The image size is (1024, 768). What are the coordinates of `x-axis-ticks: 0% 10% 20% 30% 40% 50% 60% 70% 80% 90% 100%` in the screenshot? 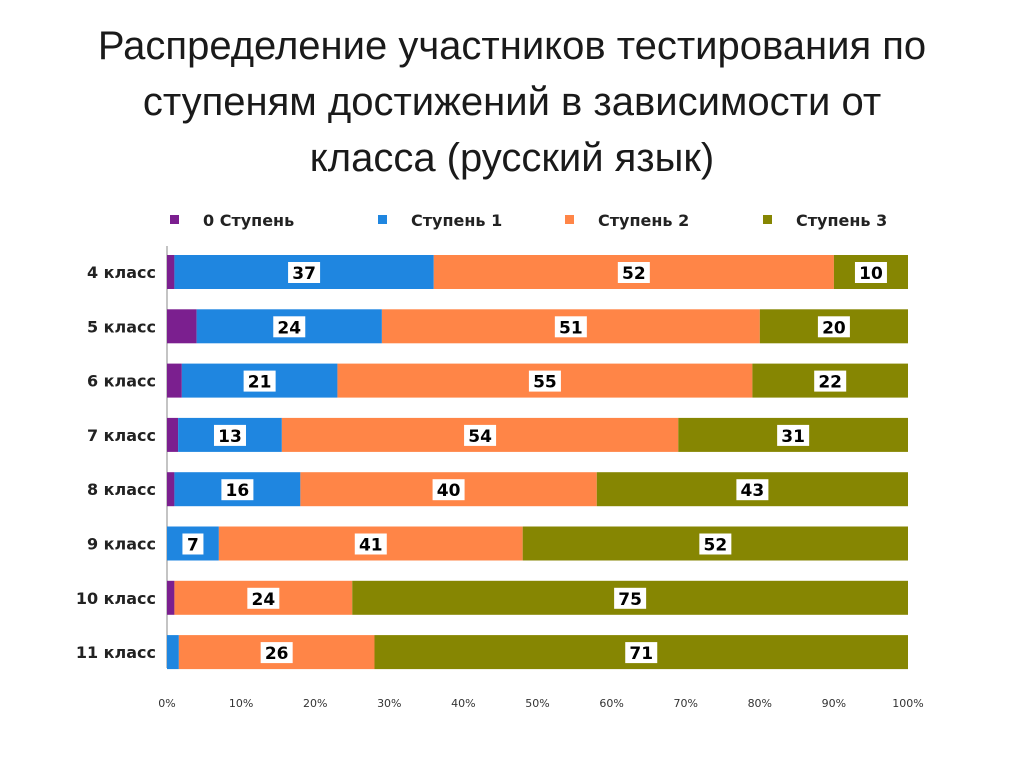 It's located at (540, 703).